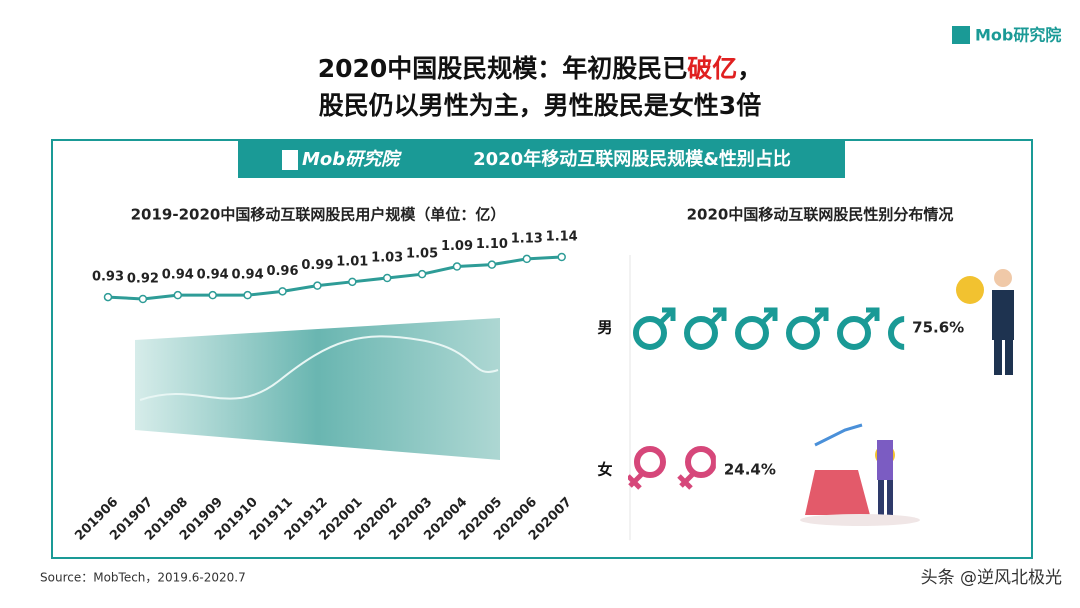  What do you see at coordinates (282, 271) in the screenshot?
I see `value-label: 0.96` at bounding box center [282, 271].